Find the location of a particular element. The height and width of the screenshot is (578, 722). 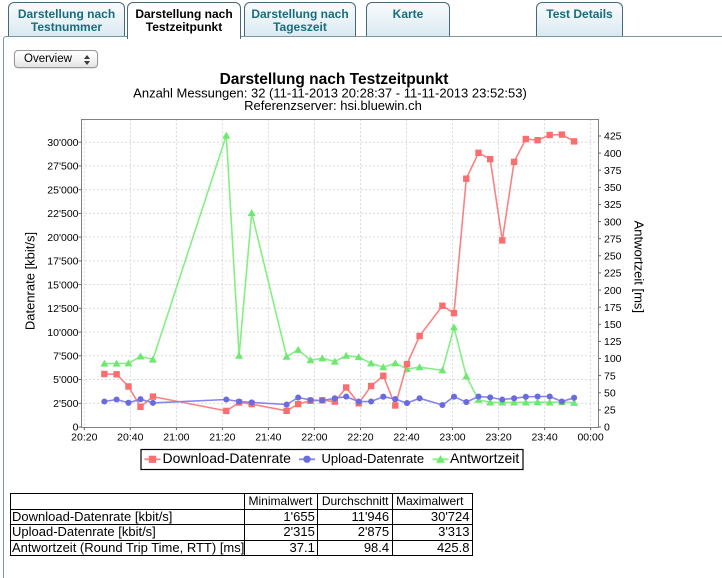

svg-text: 00:00 is located at coordinates (590, 438).